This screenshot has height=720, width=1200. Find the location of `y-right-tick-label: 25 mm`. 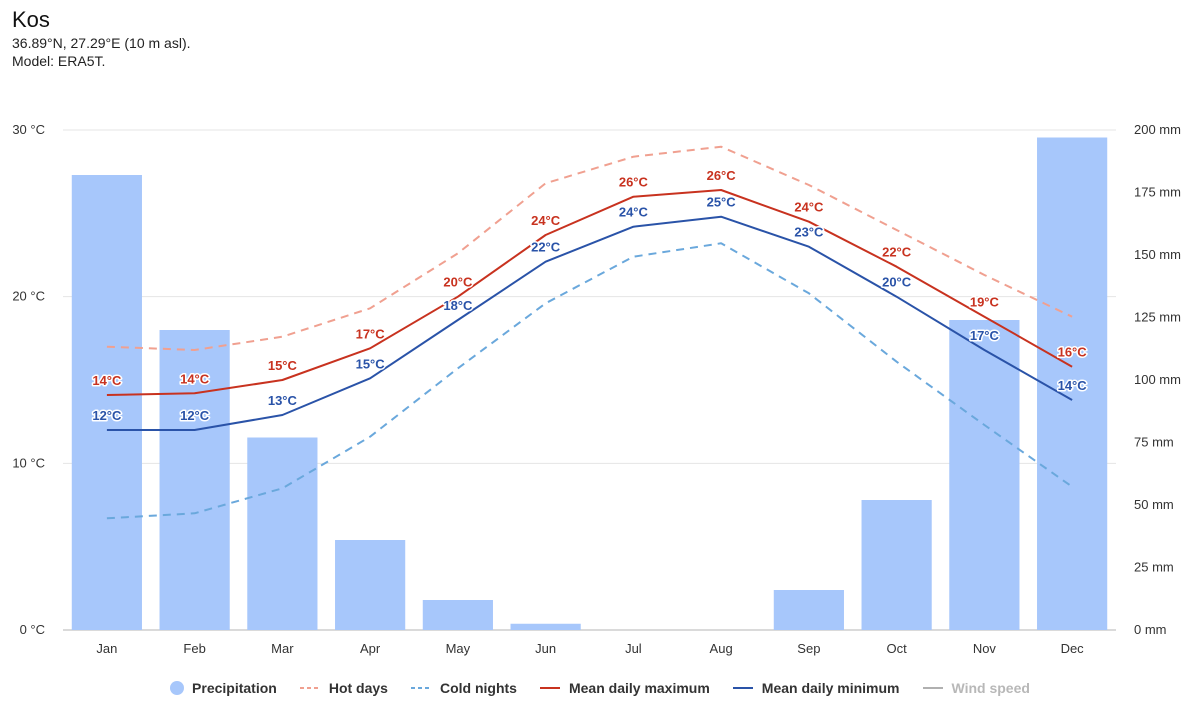

y-right-tick-label: 25 mm is located at coordinates (1154, 567).